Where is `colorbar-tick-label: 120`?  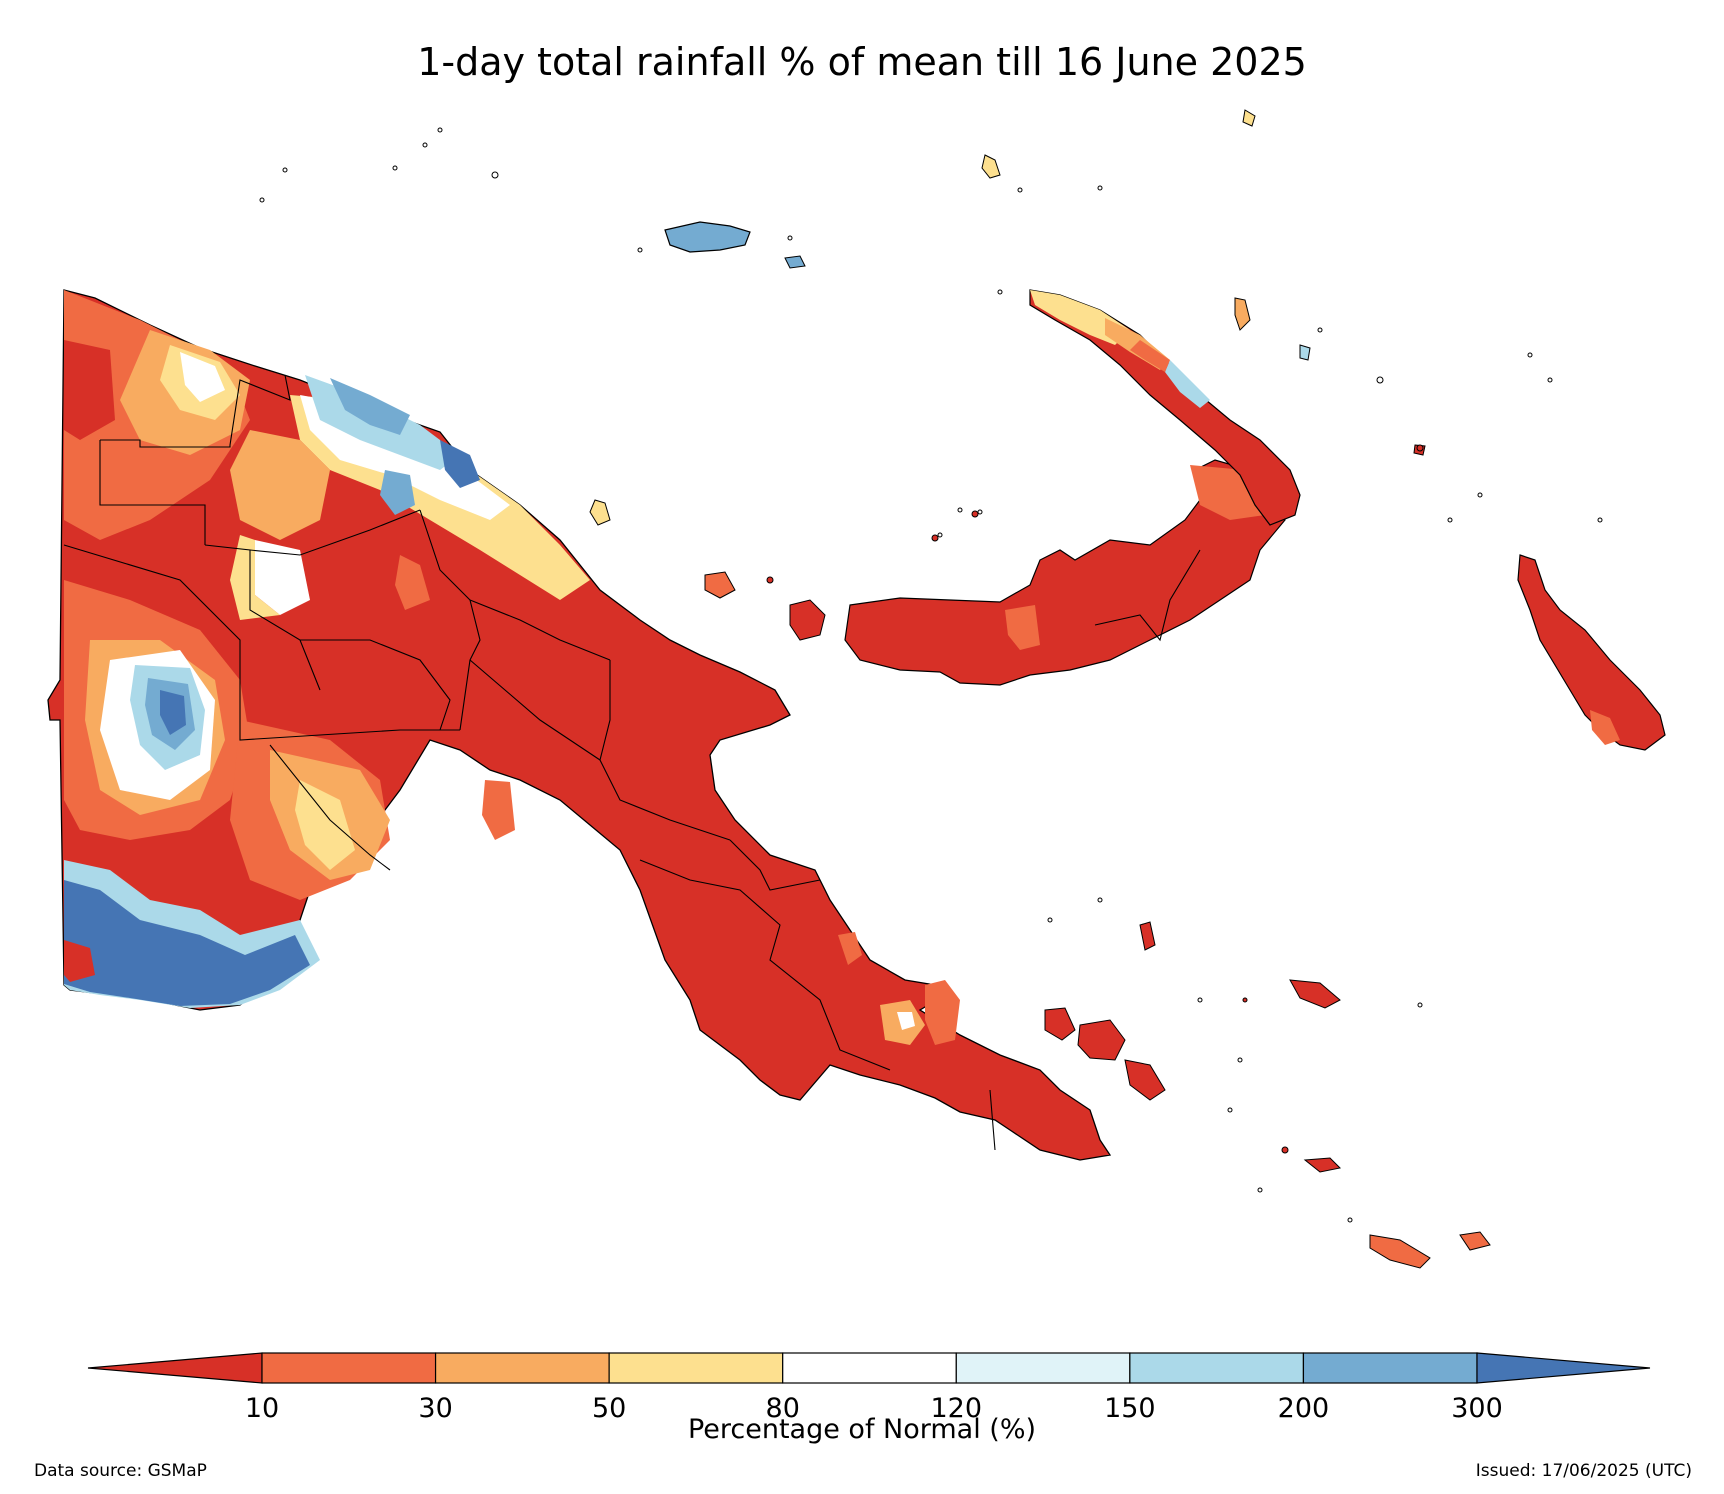 colorbar-tick-label: 120 is located at coordinates (957, 1408).